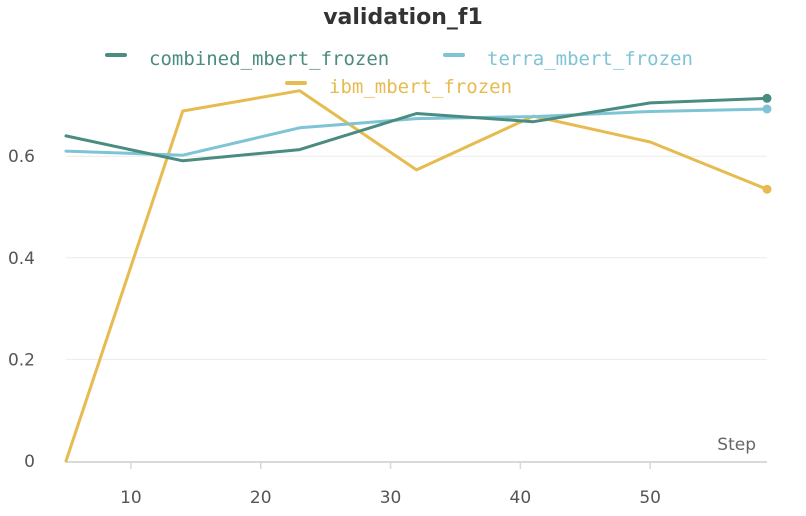  Describe the element at coordinates (21, 259) in the screenshot. I see `y-tick-label: 0.4` at that location.